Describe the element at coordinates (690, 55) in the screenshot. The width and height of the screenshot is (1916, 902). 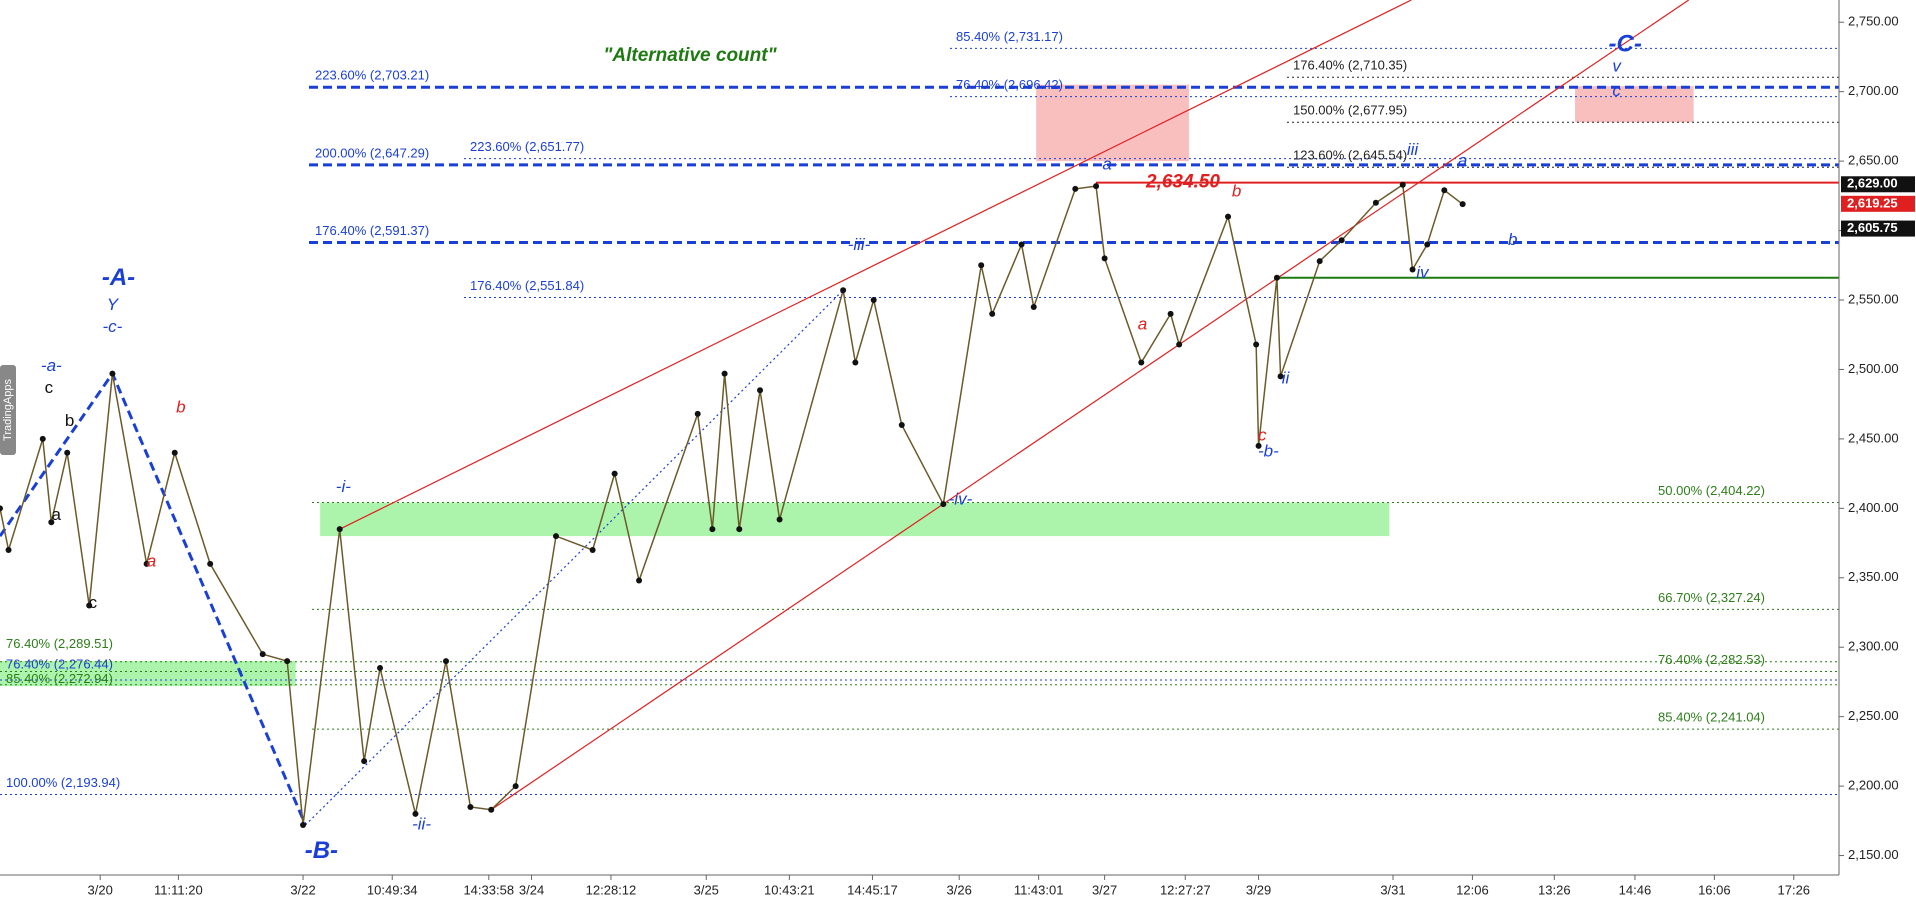
I see `chart-title: "Alternative count"` at that location.